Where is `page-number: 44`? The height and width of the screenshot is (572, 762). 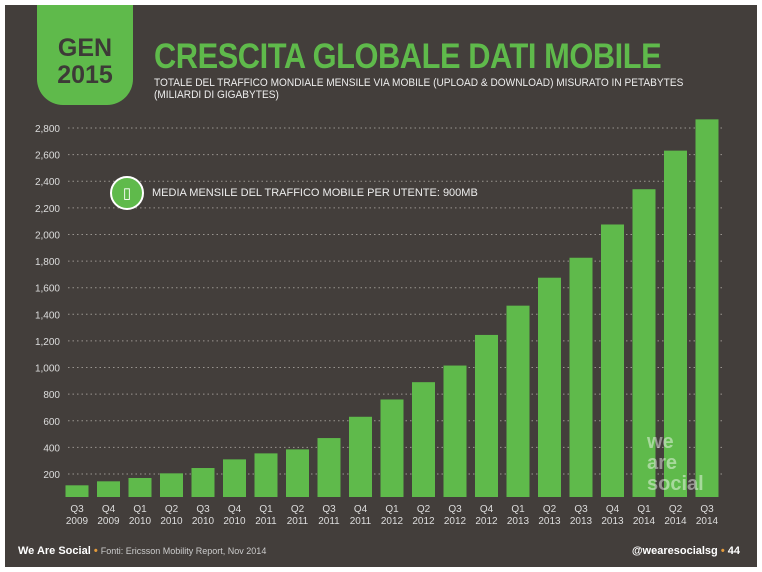
page-number: 44 is located at coordinates (733, 551).